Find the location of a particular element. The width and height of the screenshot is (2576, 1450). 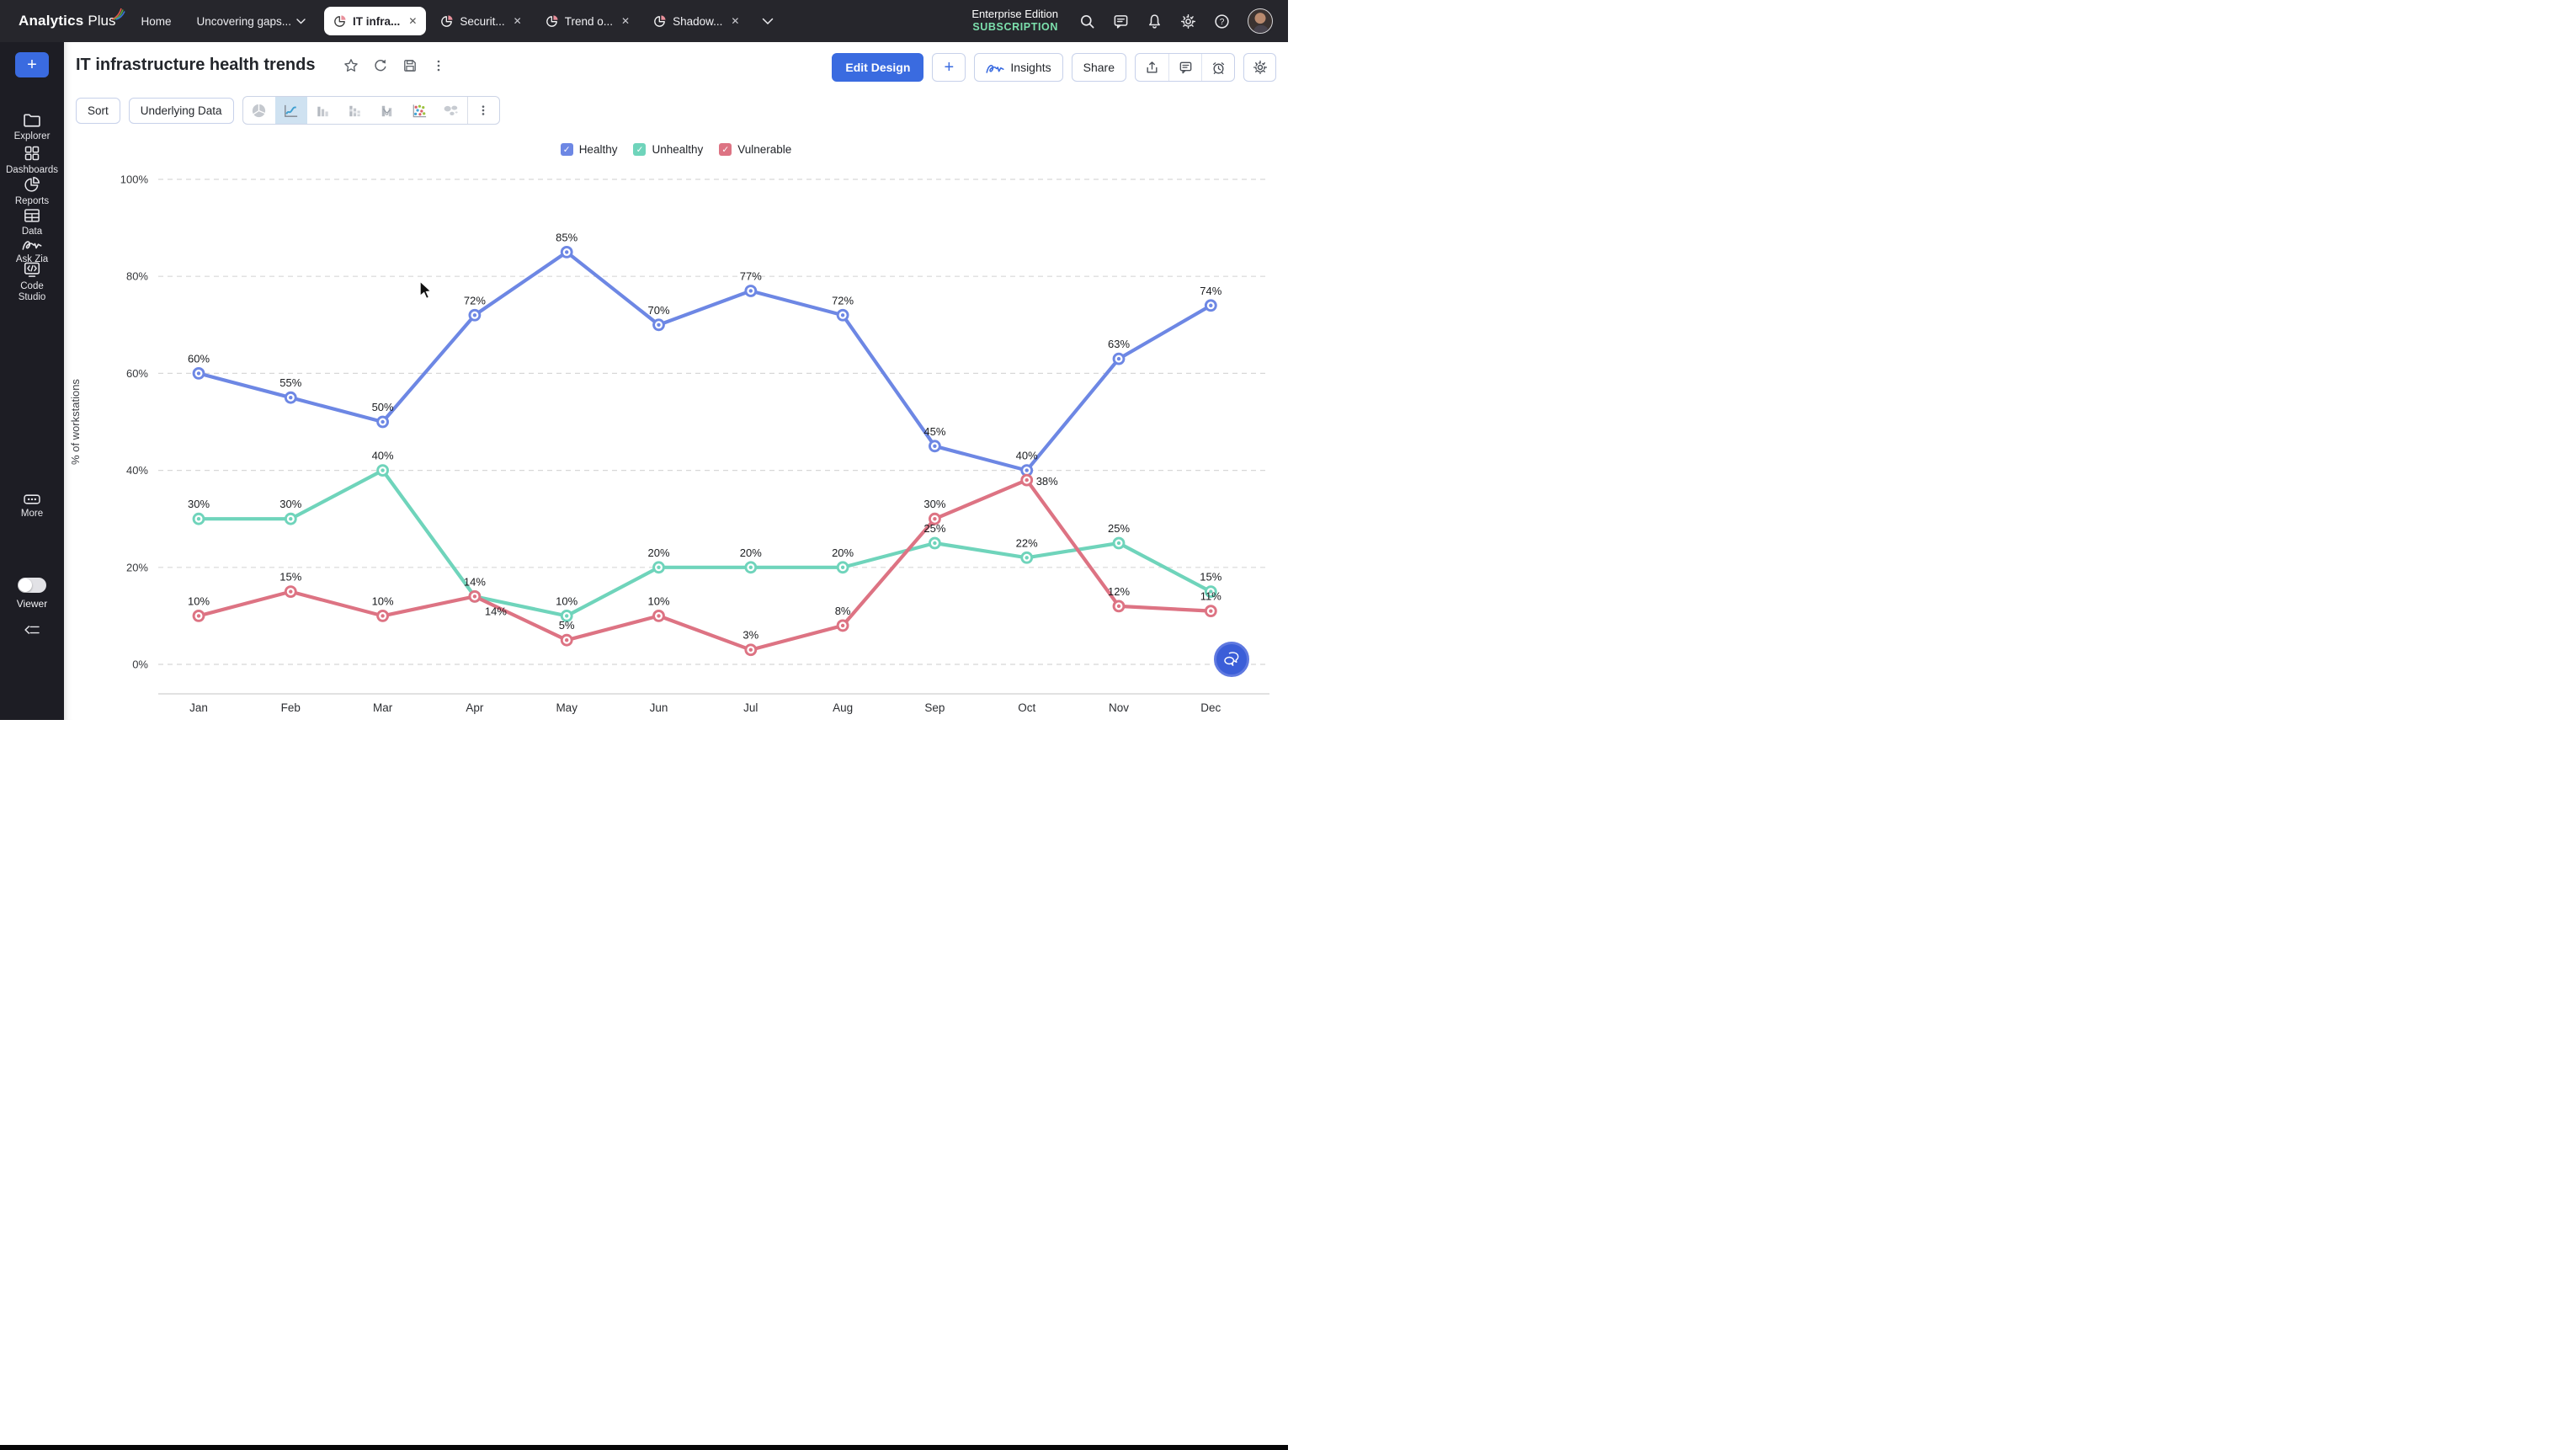

tab-trend: Trend o... ✕ is located at coordinates (587, 21).